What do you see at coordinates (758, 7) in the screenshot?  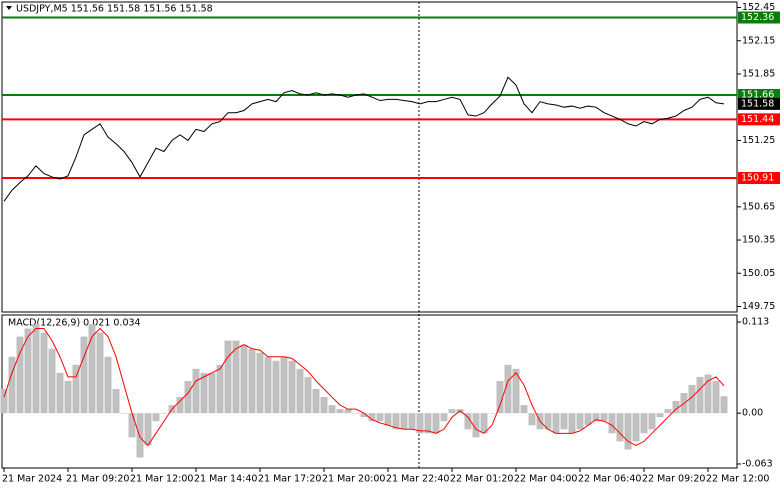 I see `y-tick-label: 152.45` at bounding box center [758, 7].